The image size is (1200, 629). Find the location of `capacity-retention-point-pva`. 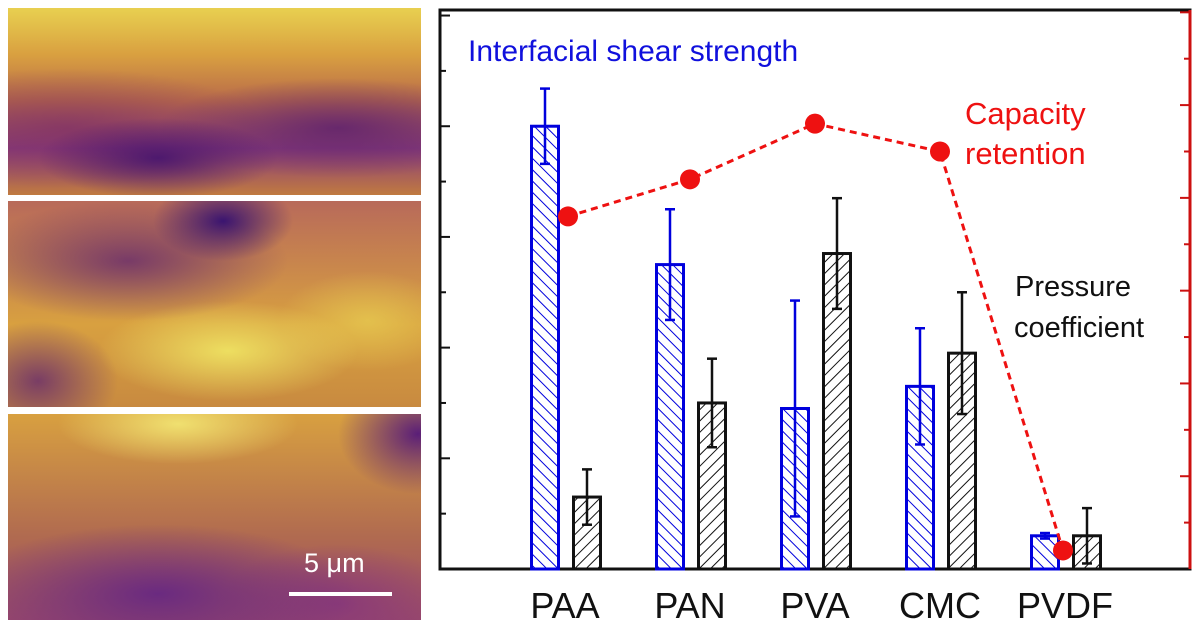

capacity-retention-point-pva is located at coordinates (815, 123).